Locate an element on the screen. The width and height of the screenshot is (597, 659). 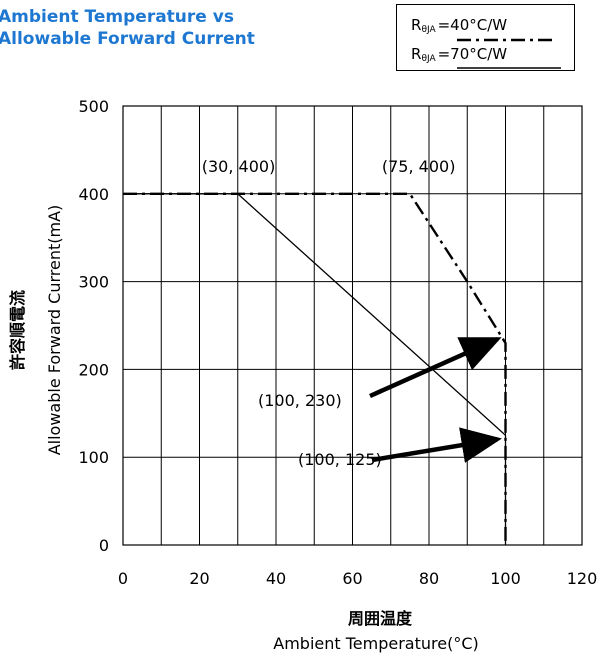
legend-swatch-solid is located at coordinates (509, 68).